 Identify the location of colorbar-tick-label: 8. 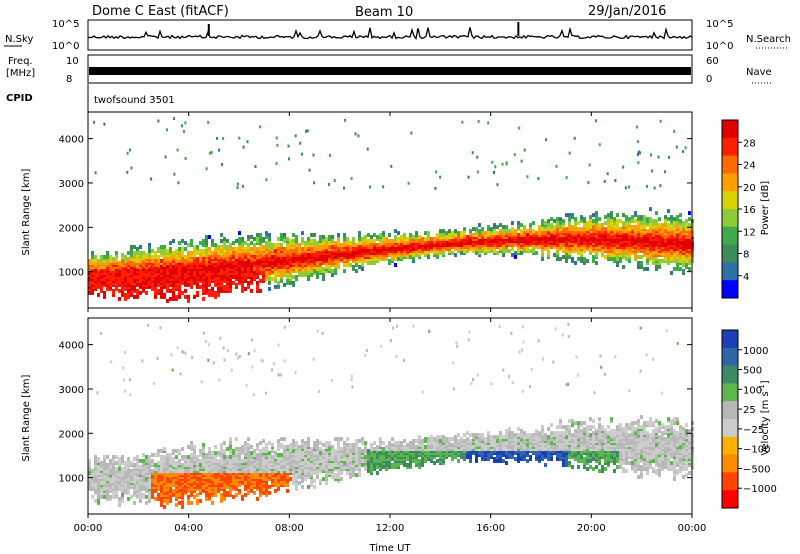
(746, 255).